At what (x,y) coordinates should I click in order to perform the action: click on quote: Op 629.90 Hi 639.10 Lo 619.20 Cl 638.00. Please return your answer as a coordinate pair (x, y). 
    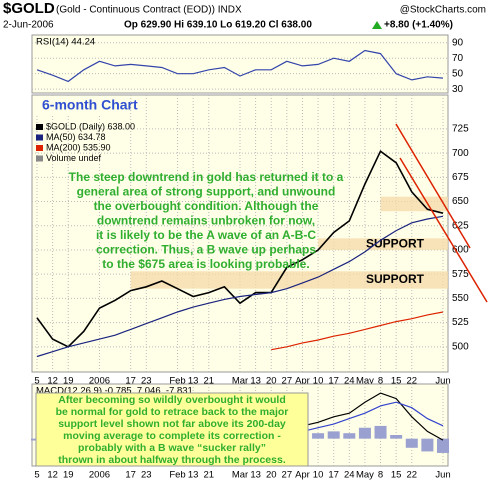
    Looking at the image, I should click on (218, 25).